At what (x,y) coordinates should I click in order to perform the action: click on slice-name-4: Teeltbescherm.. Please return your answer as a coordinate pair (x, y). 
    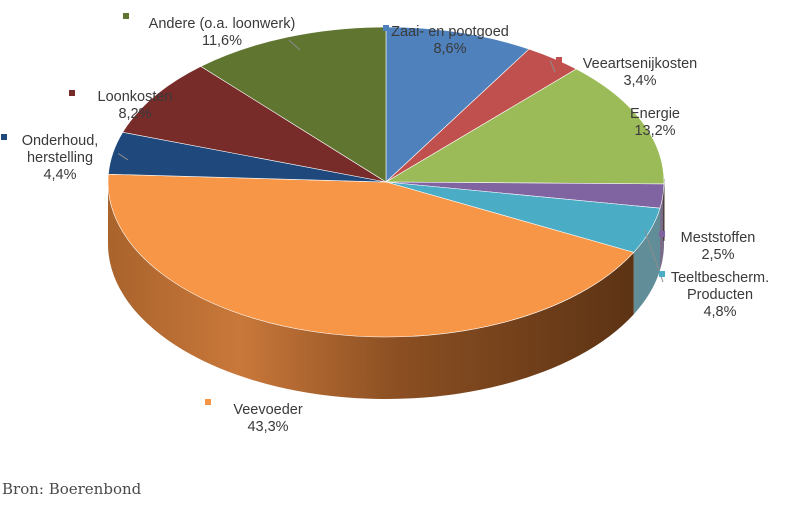
    Looking at the image, I should click on (720, 278).